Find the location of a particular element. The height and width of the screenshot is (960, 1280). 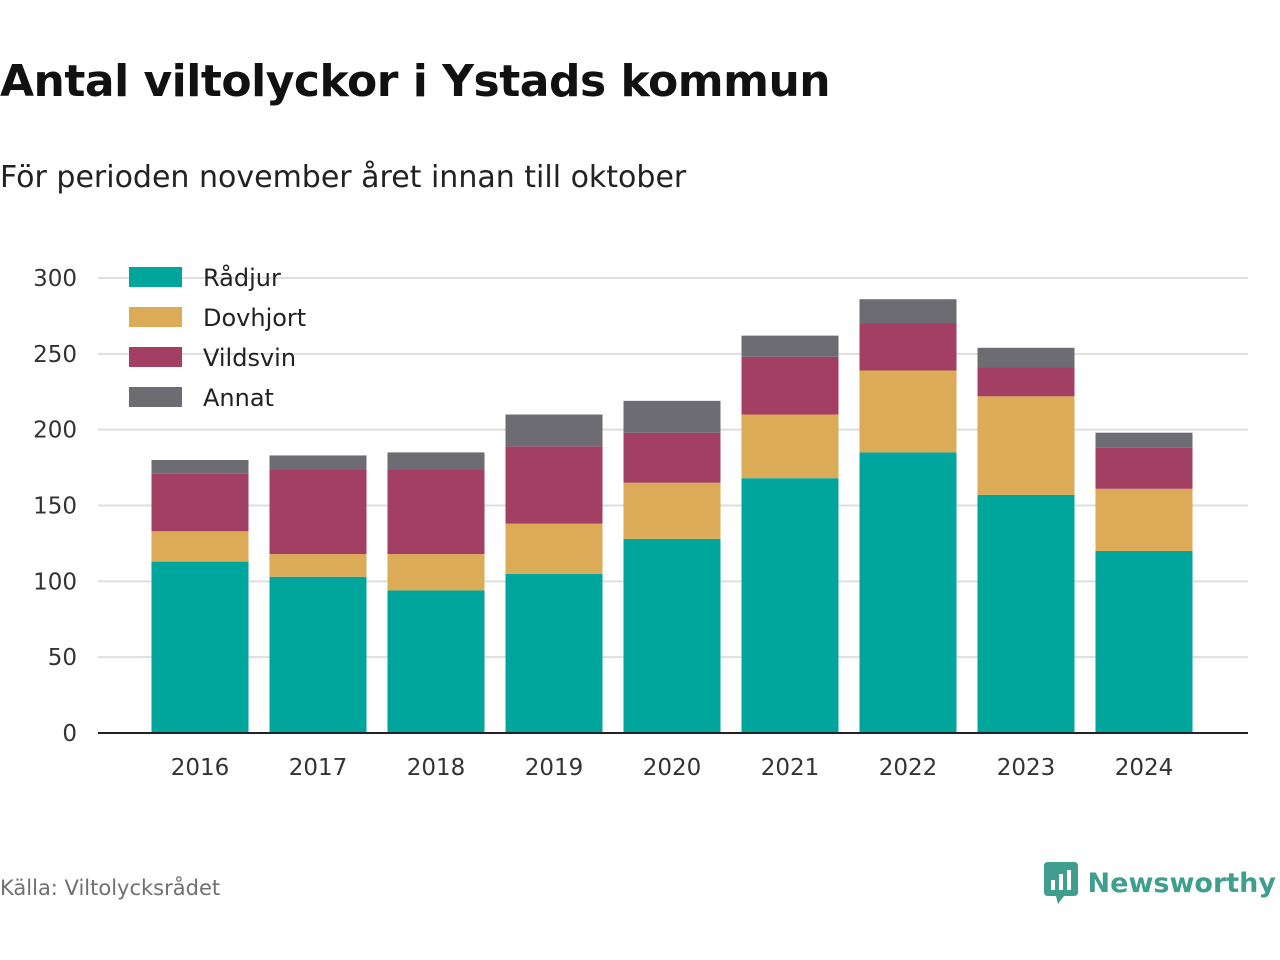

x-tick-label-2021: 2021 is located at coordinates (790, 768).